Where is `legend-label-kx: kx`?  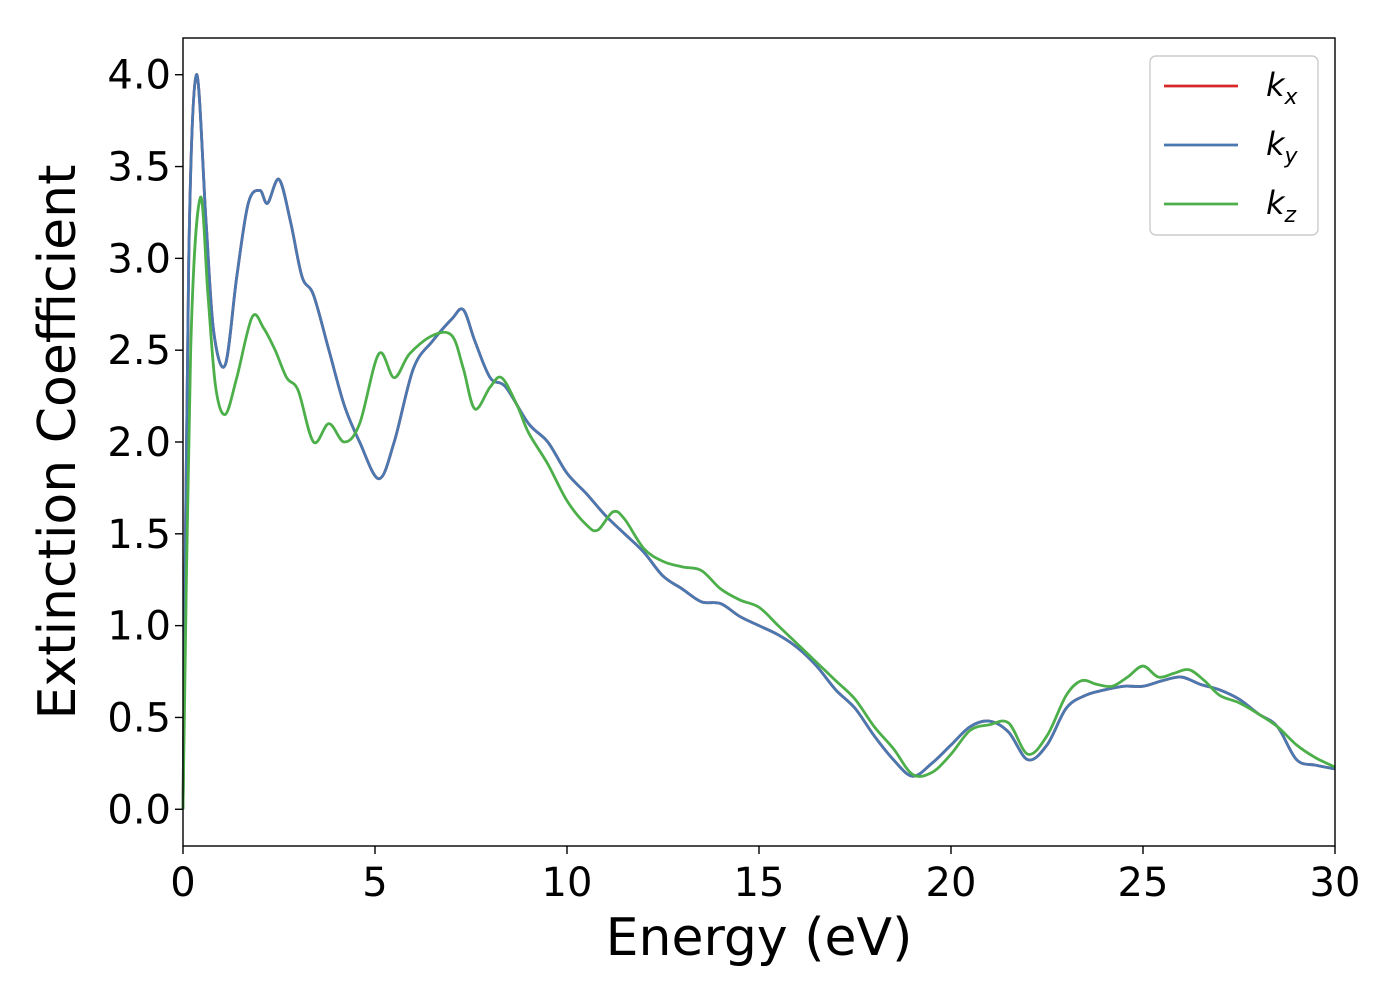
legend-label-kx: kx is located at coordinates (1282, 88).